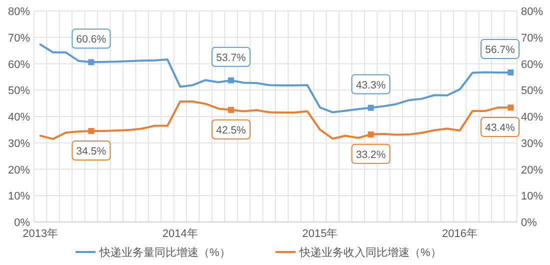 This screenshot has height=265, width=550. I want to click on y2-tick-label: 80%, so click(532, 12).